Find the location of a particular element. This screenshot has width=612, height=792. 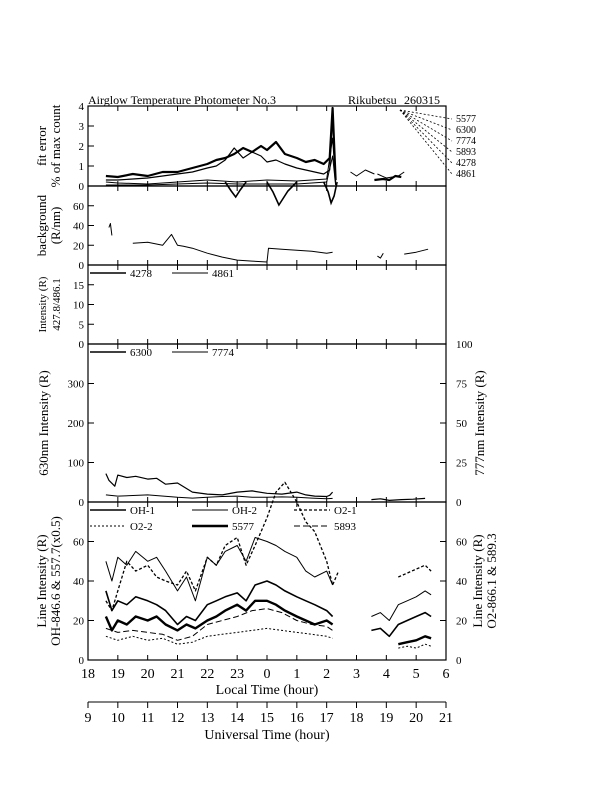

series-line-5577b is located at coordinates (388, 178).